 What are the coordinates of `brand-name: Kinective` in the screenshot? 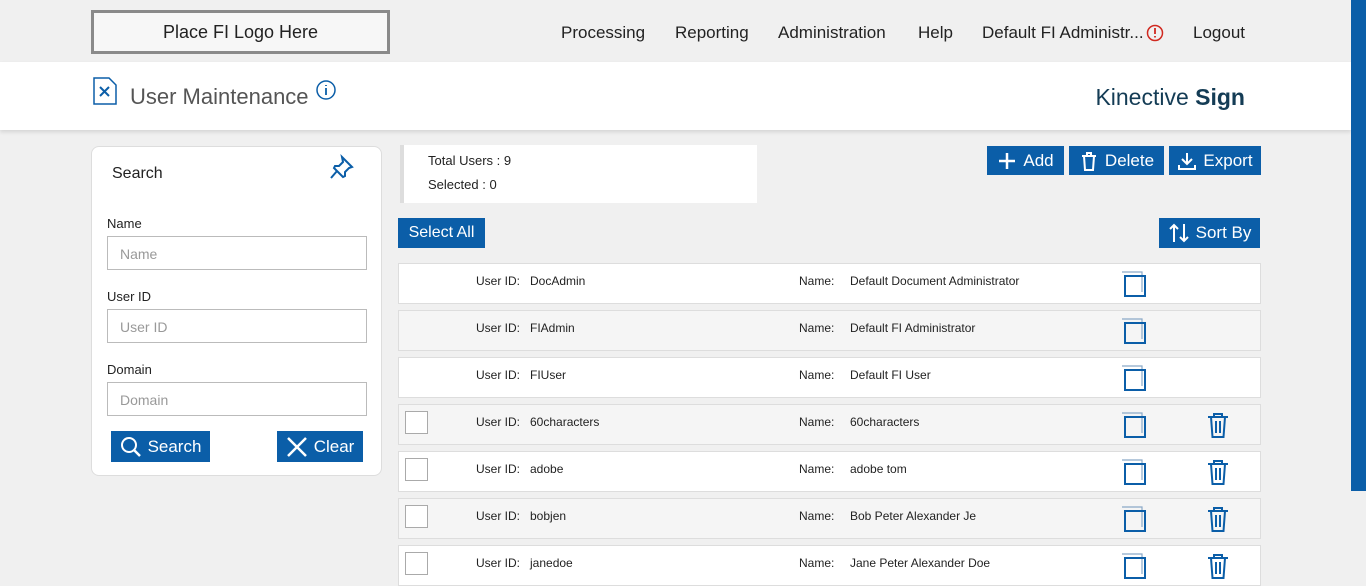 It's located at (1142, 97).